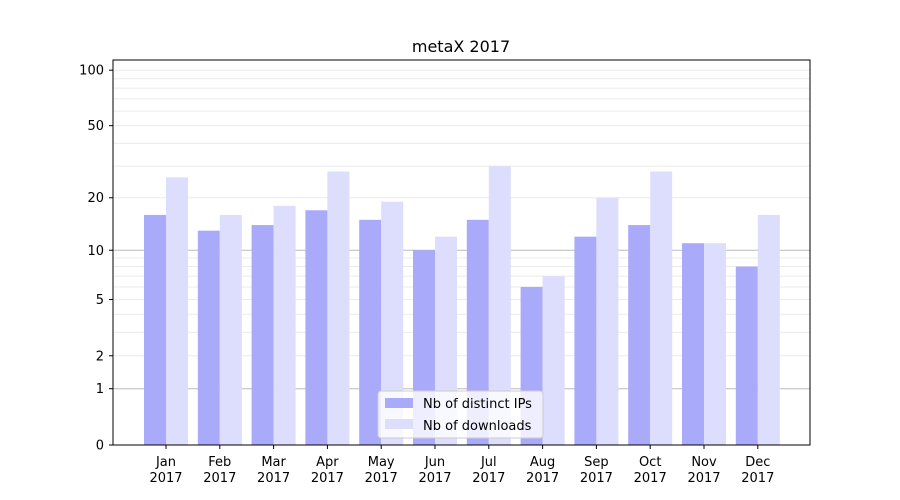  Describe the element at coordinates (488, 470) in the screenshot. I see `x-tick-label: Jul 2017` at that location.